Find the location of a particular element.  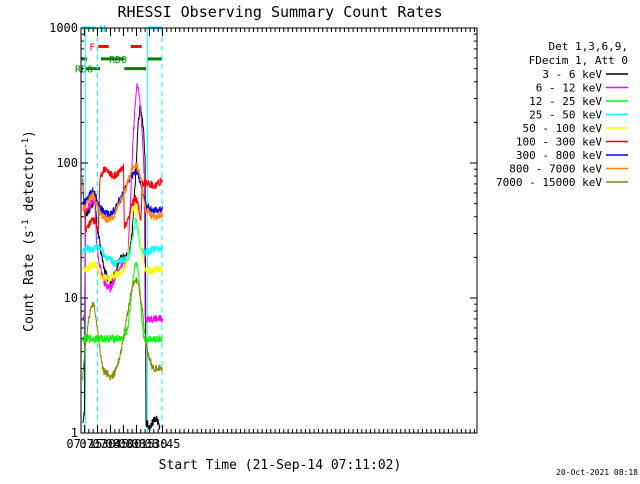

legend-label: 300 - 800 keV is located at coordinates (559, 155).